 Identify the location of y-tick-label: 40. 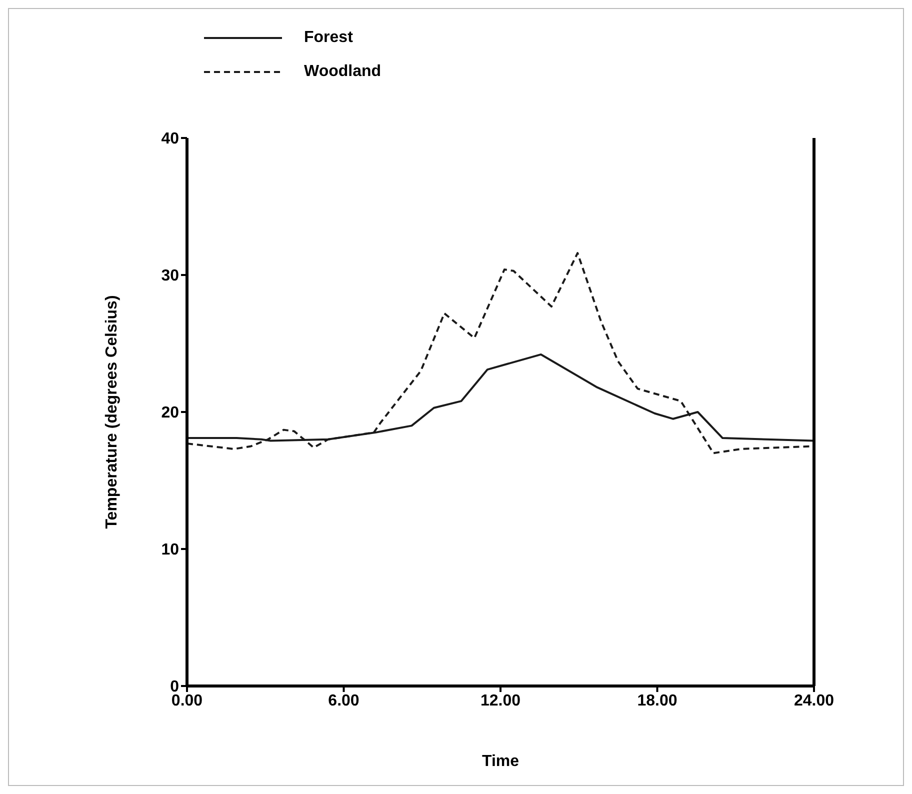
(170, 139).